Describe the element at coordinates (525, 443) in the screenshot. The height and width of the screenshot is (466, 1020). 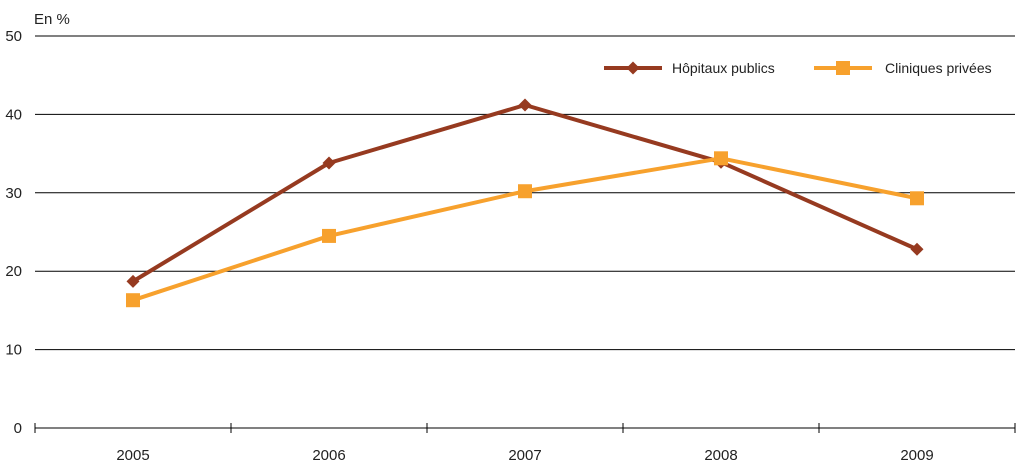
I see `x-axis: 2005 2006 2007 2008 2009` at that location.